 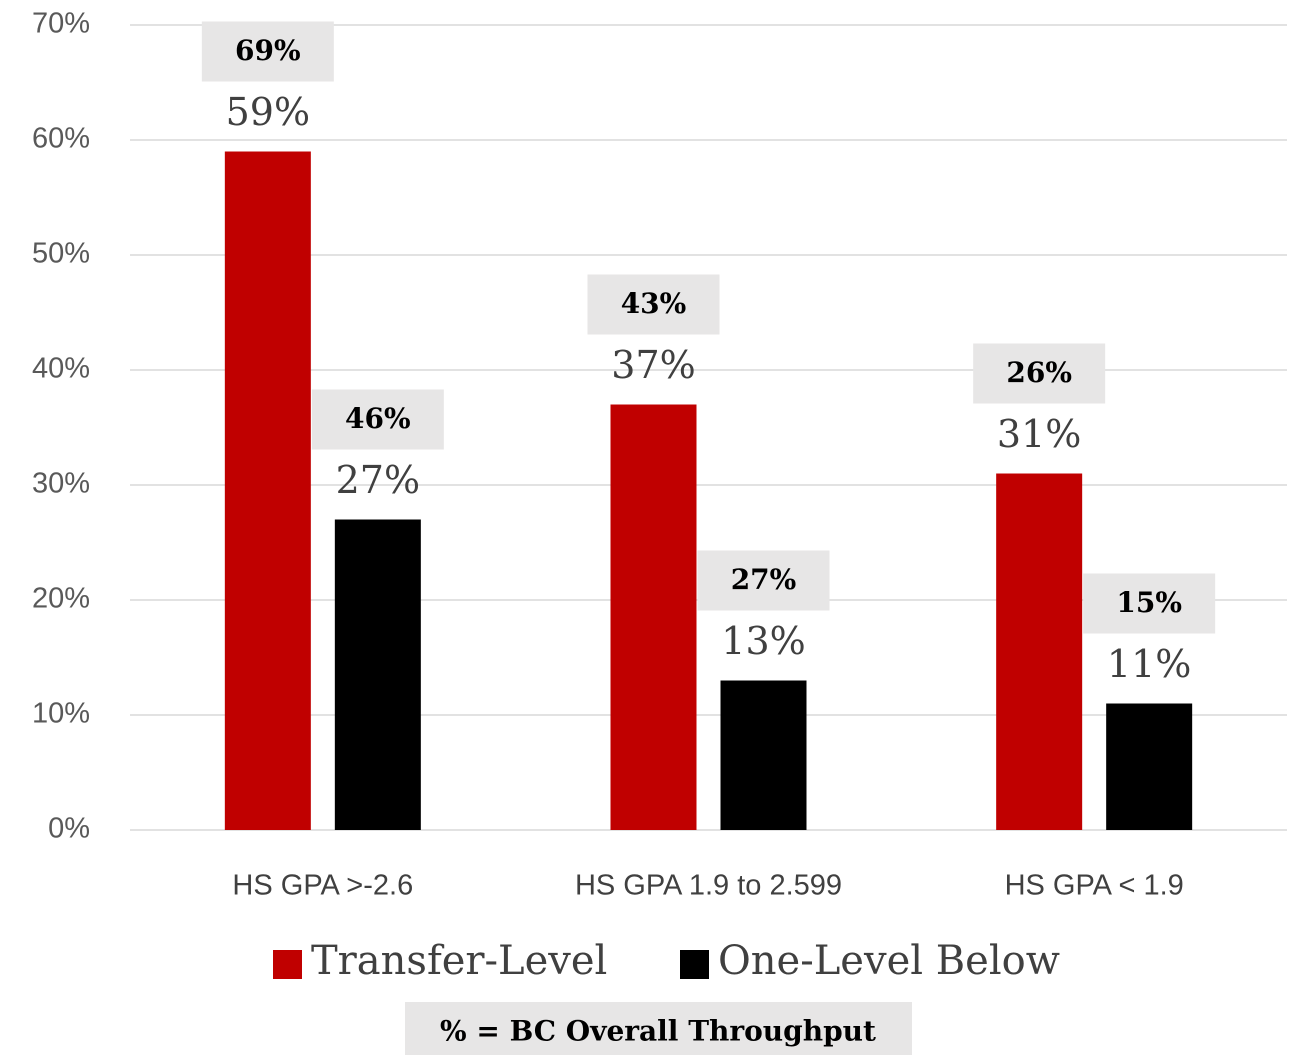 I want to click on y-tick-label: 40%, so click(x=61, y=369).